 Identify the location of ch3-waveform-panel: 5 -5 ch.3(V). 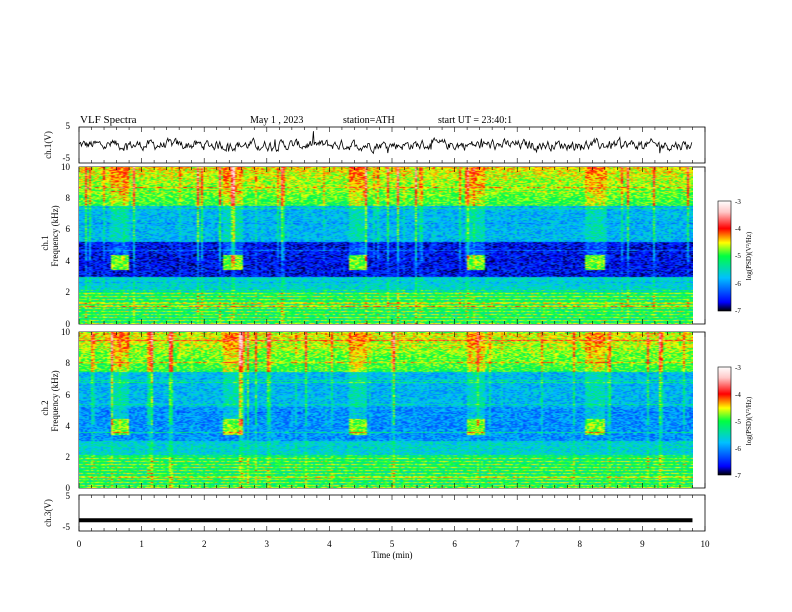
(374, 511).